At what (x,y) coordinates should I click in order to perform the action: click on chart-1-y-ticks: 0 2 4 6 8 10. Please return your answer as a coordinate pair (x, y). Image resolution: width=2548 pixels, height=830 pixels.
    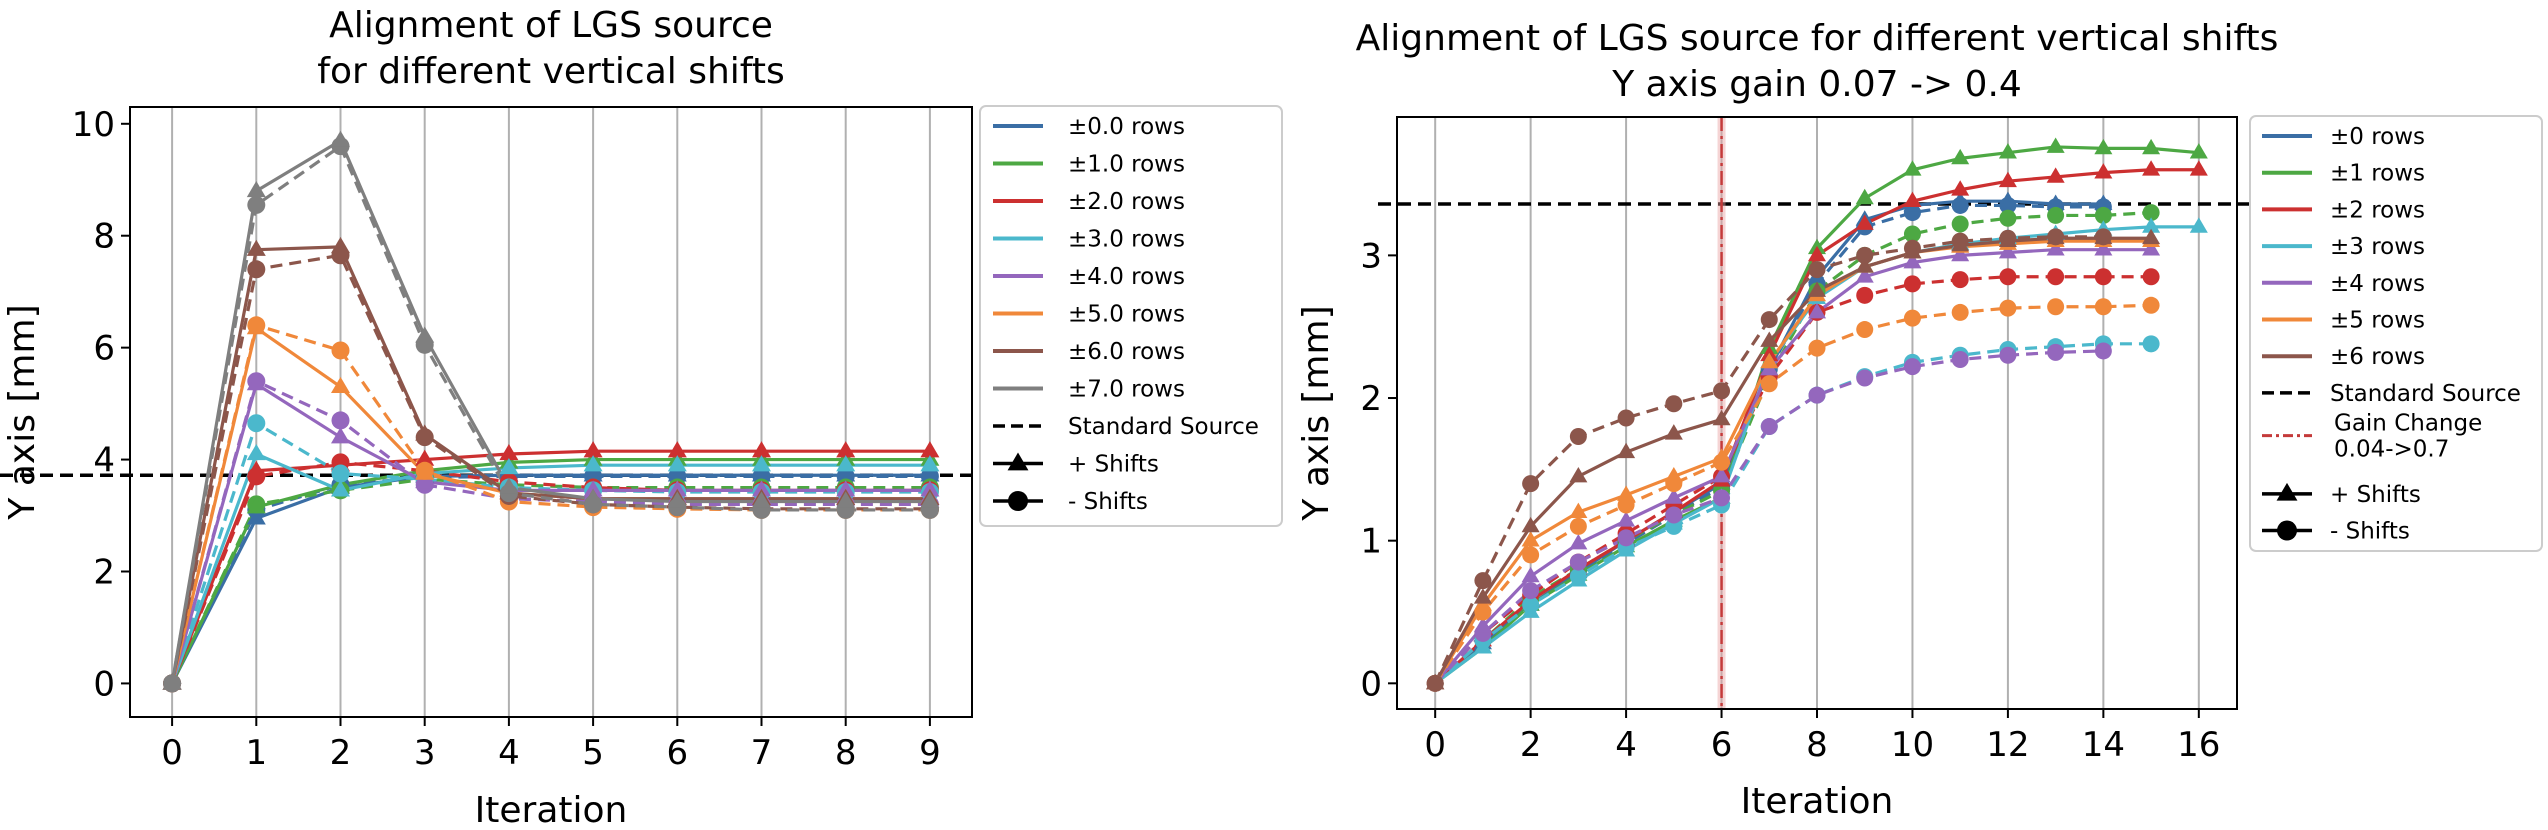
    Looking at the image, I should click on (101, 404).